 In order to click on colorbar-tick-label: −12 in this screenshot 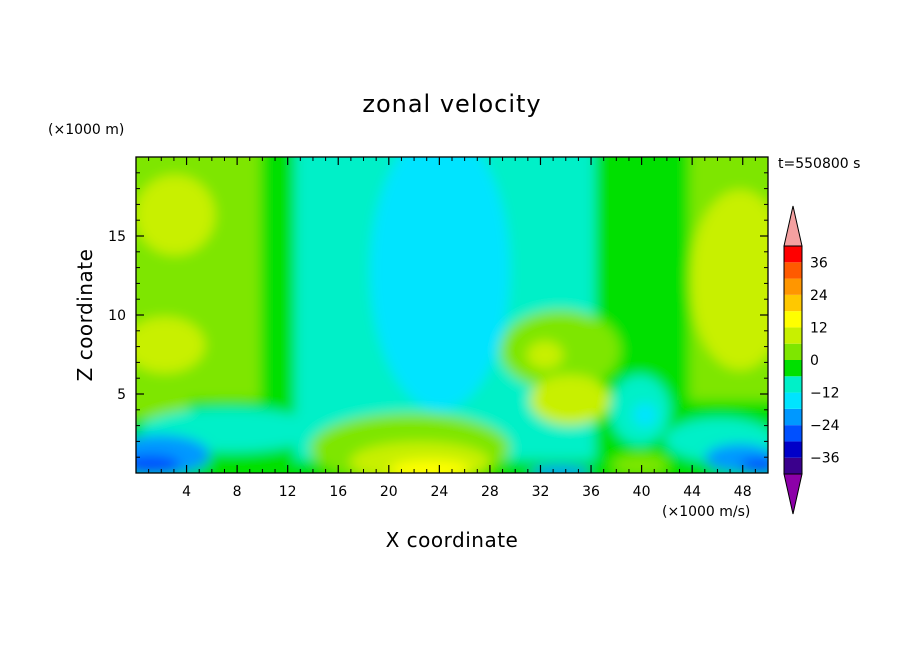, I will do `click(825, 394)`.